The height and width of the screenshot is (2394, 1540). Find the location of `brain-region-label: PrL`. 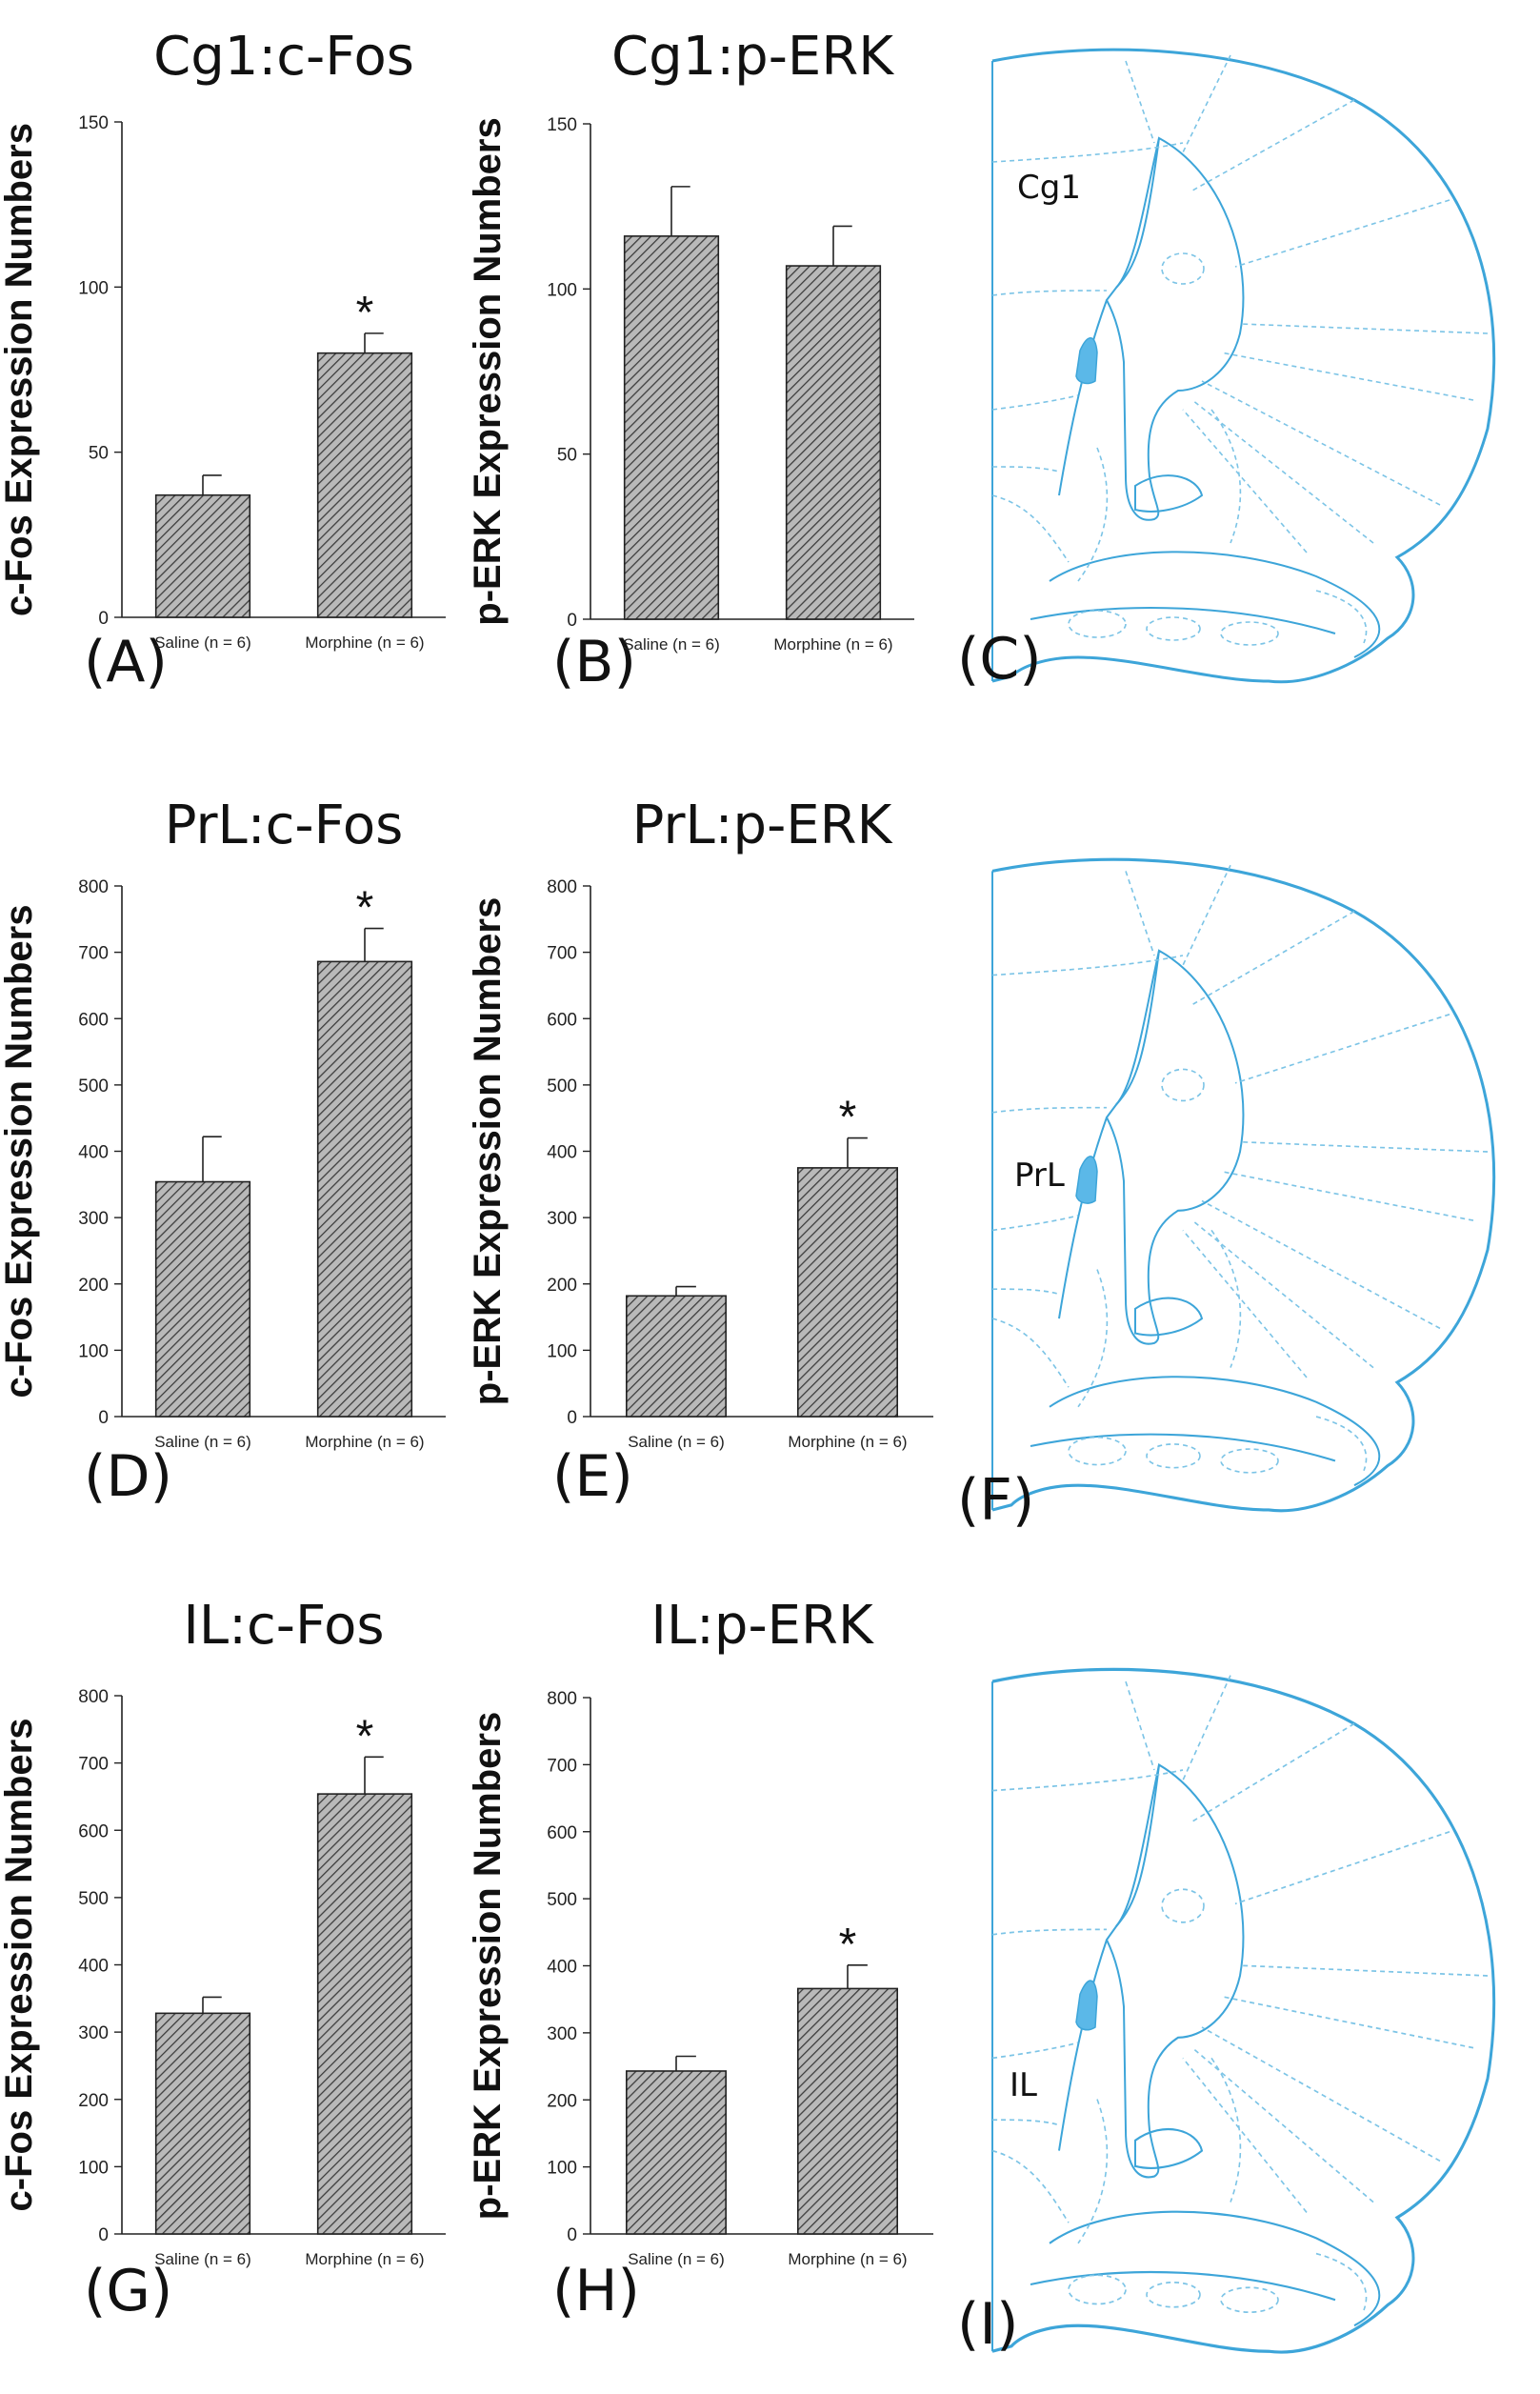

brain-region-label: PrL is located at coordinates (1039, 1176).